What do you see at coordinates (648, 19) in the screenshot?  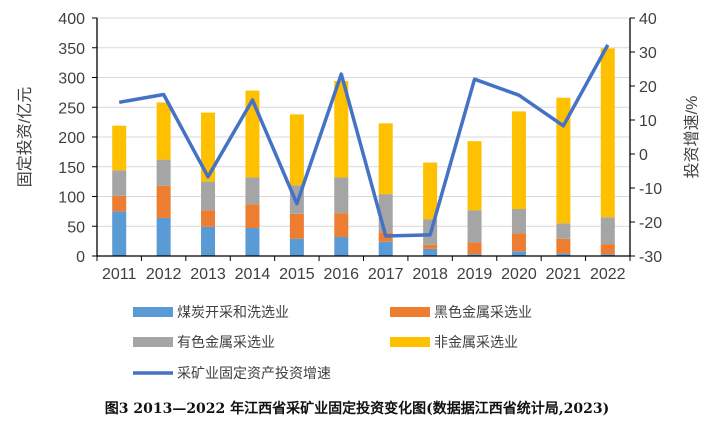 I see `y2-tick-label: 40` at bounding box center [648, 19].